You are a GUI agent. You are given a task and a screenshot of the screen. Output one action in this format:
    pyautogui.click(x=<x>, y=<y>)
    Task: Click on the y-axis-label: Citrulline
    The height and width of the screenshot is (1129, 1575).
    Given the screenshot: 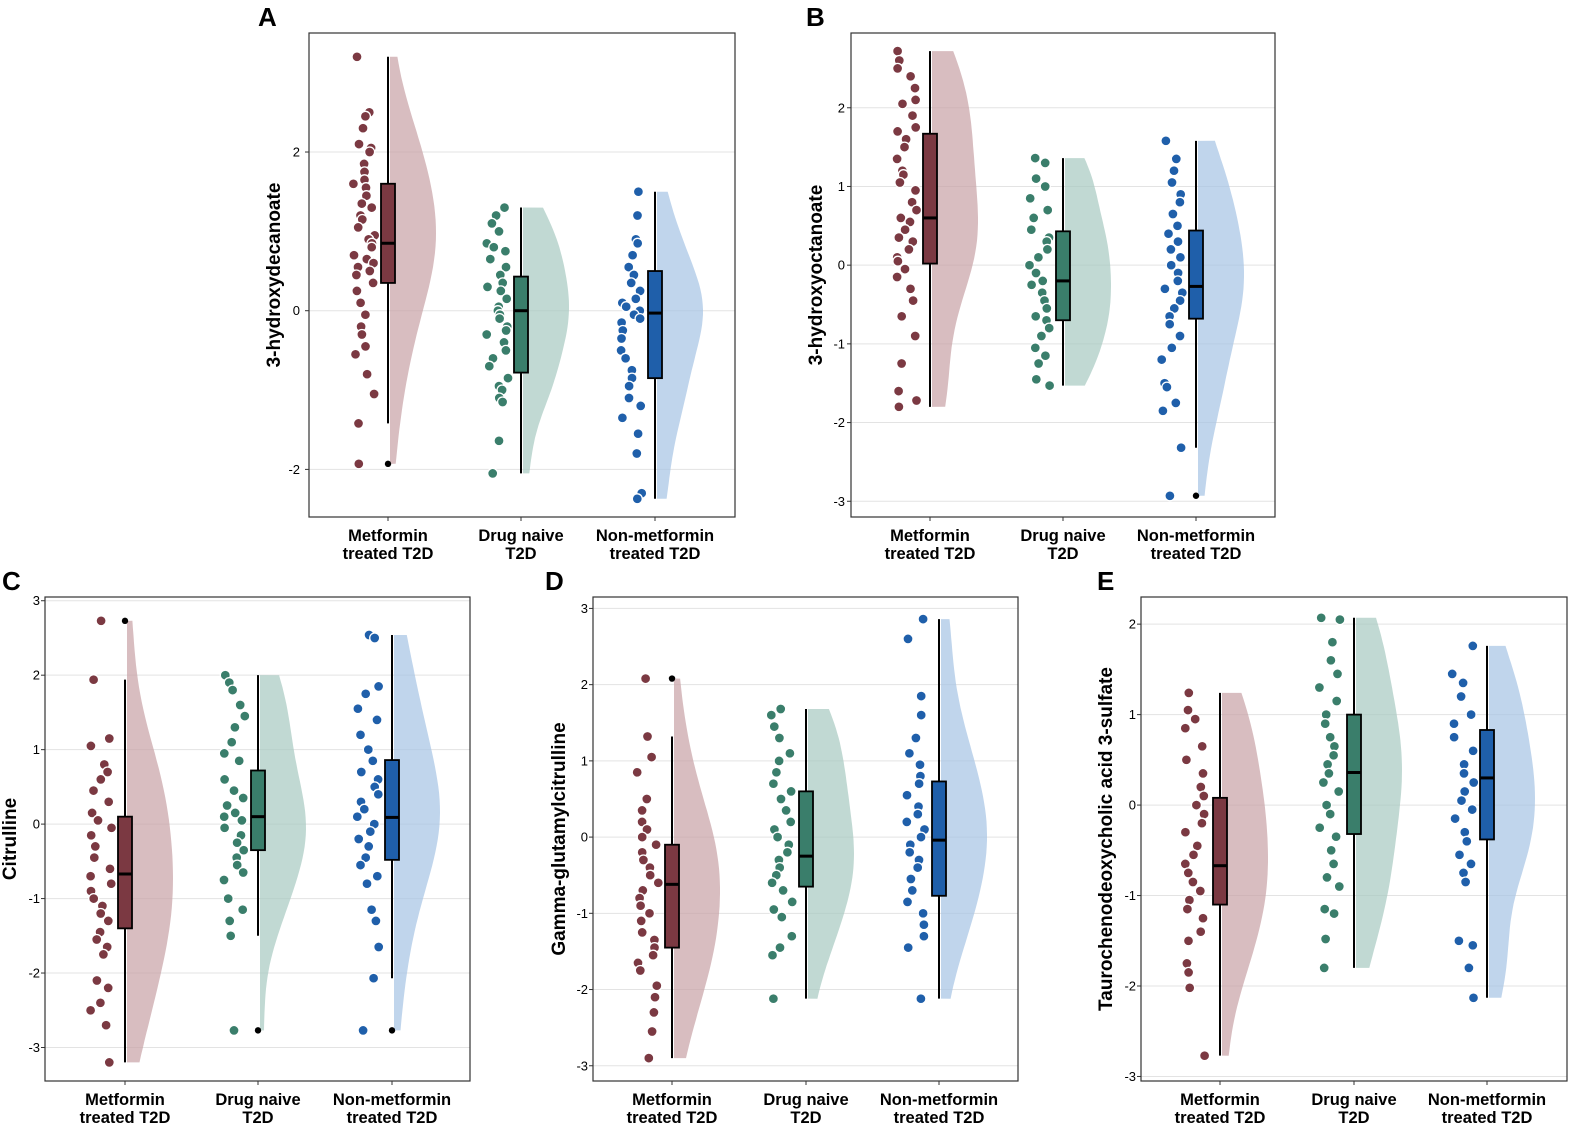 What is the action you would take?
    pyautogui.click(x=10, y=839)
    